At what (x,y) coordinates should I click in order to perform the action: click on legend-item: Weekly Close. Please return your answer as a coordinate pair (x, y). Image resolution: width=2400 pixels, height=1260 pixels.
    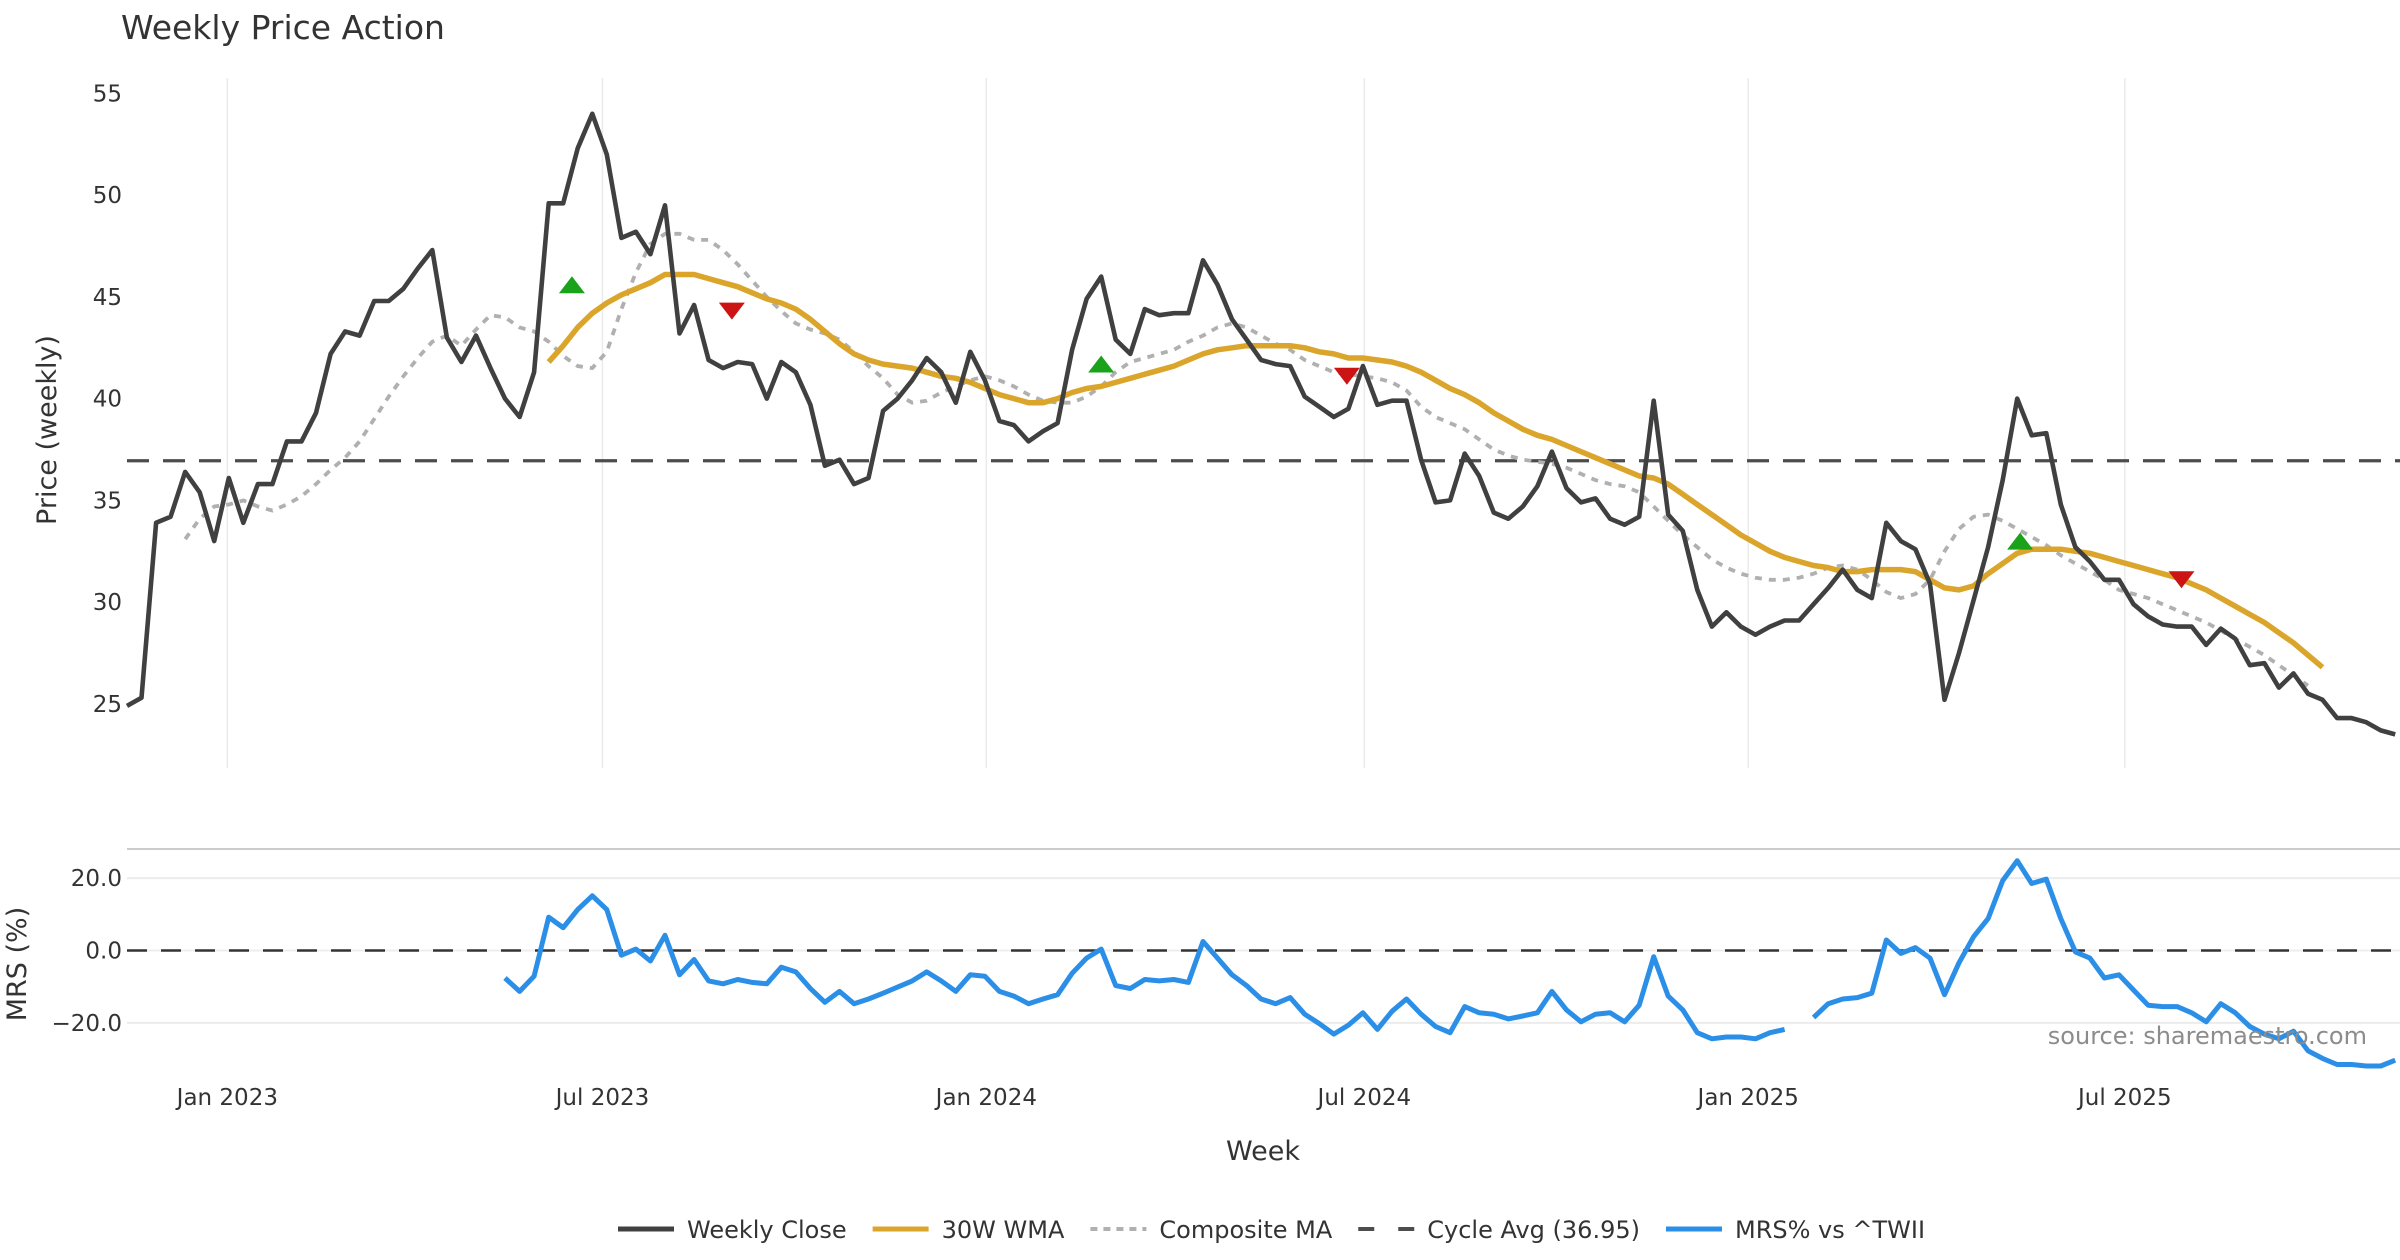
    Looking at the image, I should click on (732, 1230).